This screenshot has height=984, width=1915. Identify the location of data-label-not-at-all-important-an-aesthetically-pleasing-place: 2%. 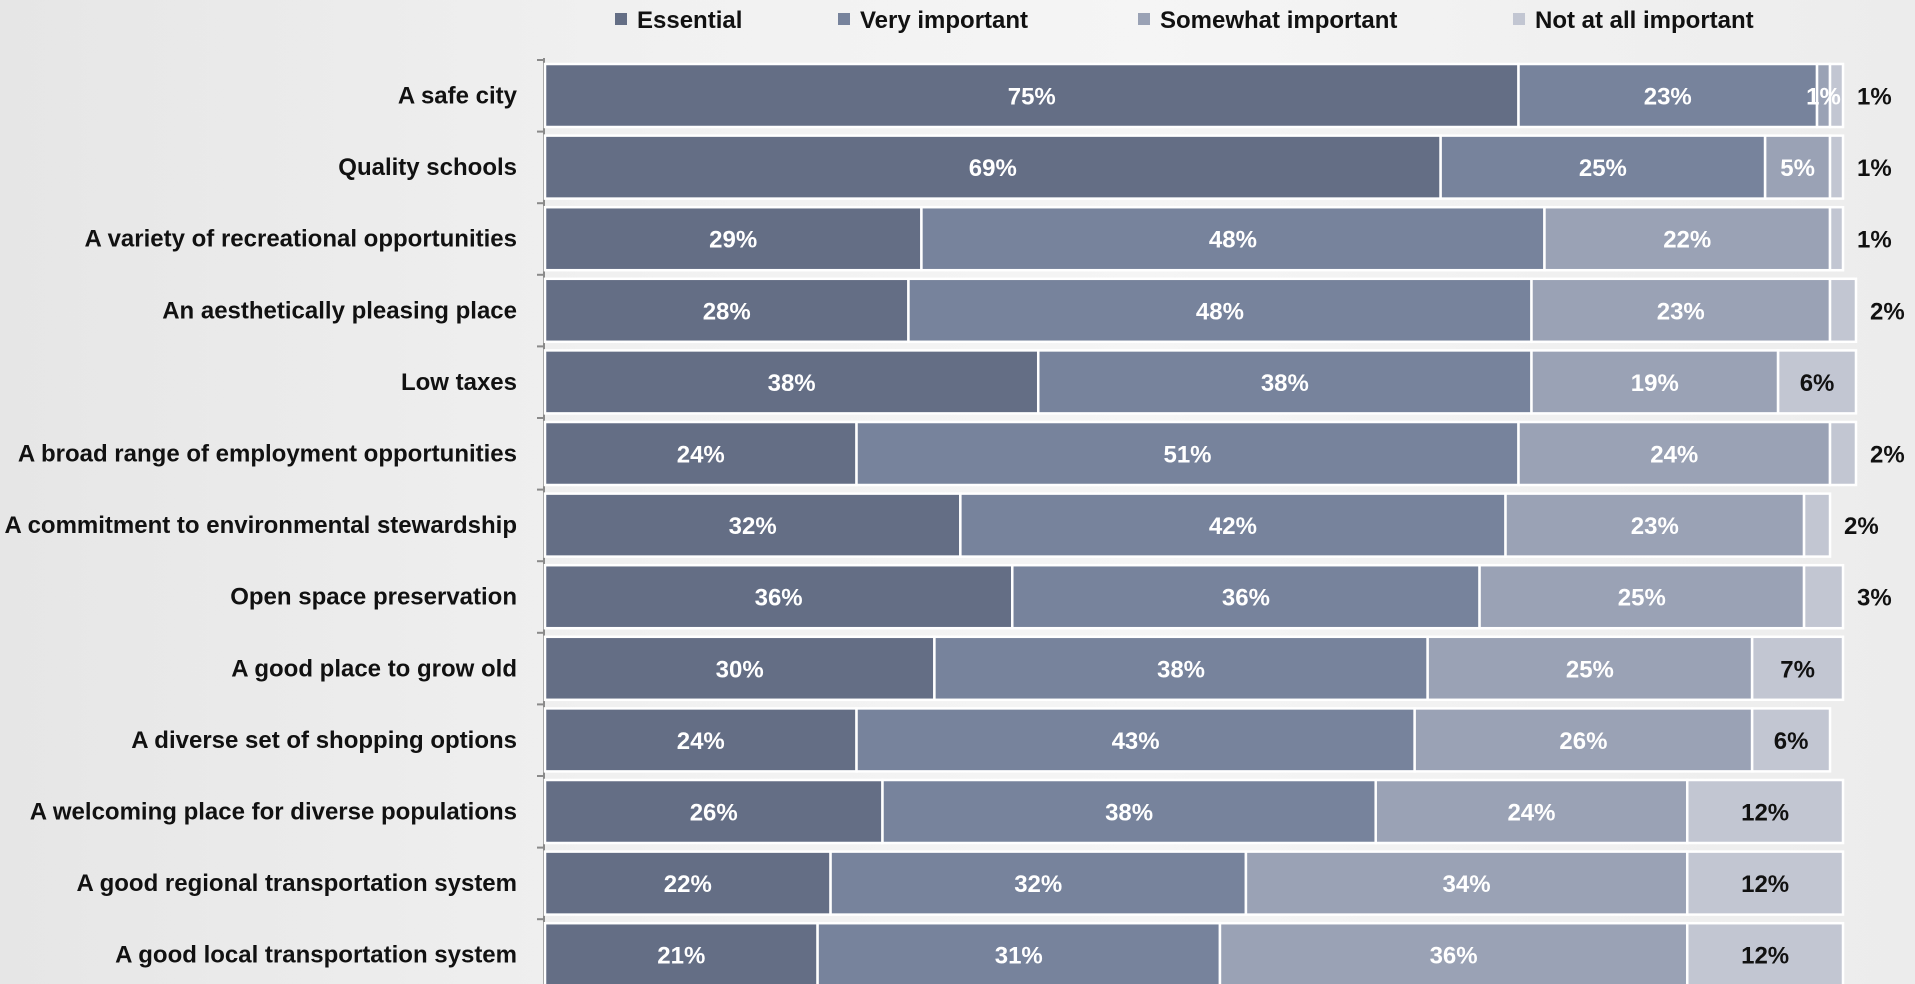
(1887, 311).